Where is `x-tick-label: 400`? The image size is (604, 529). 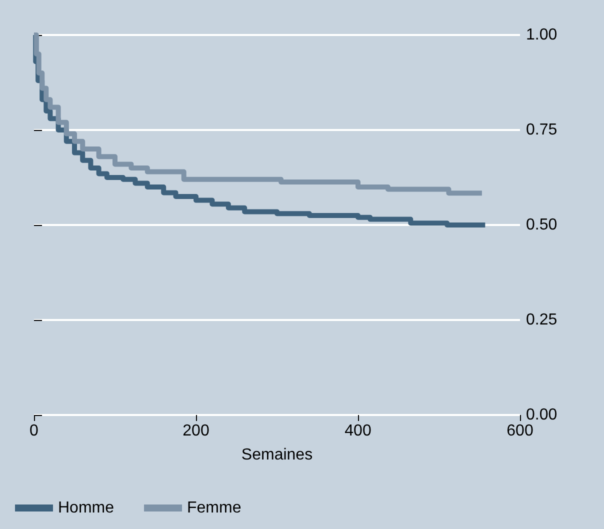
x-tick-label: 400 is located at coordinates (358, 431).